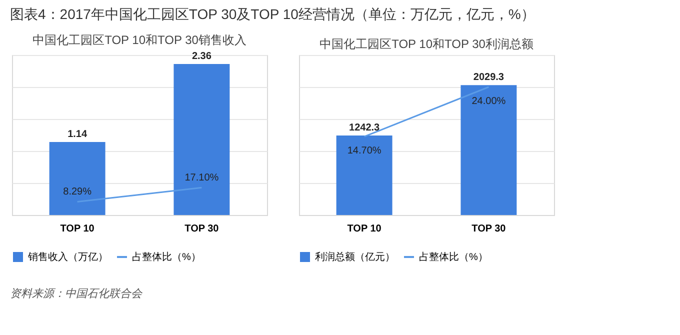 The height and width of the screenshot is (335, 680). What do you see at coordinates (78, 134) in the screenshot?
I see `data-label: 1.14` at bounding box center [78, 134].